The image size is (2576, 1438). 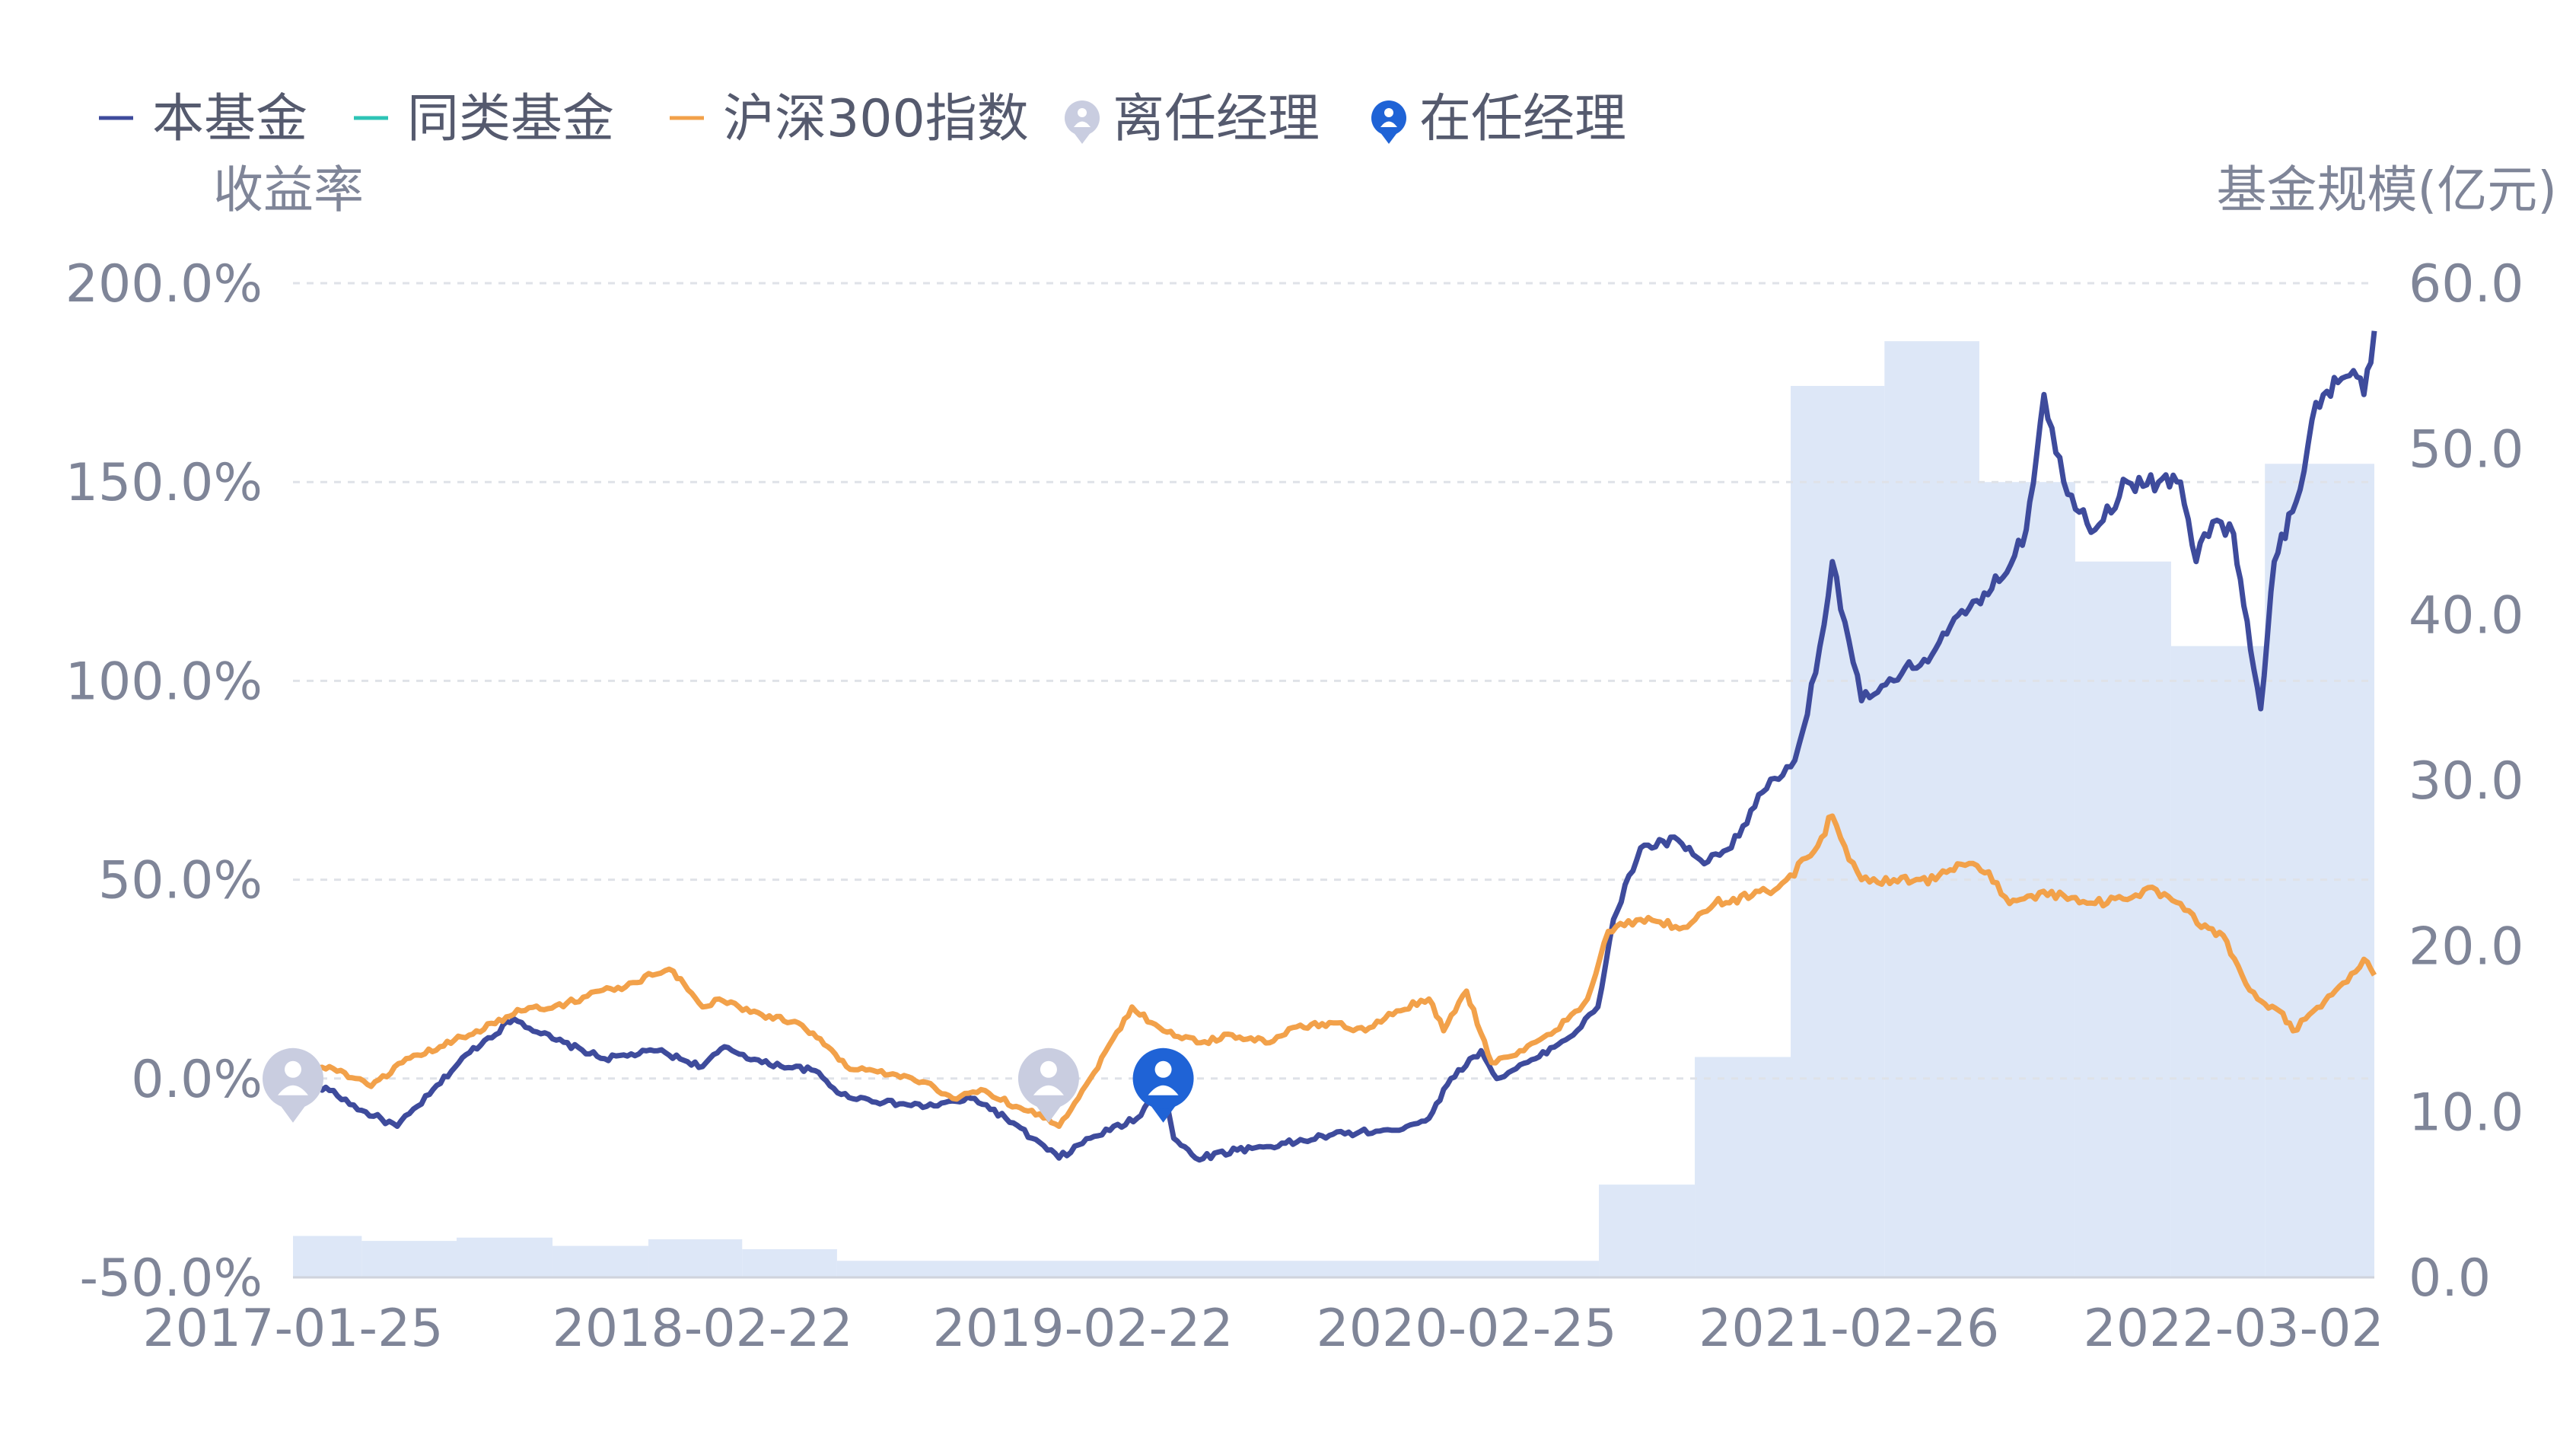 I want to click on x-tick-label: 2017-01-25, so click(x=292, y=1329).